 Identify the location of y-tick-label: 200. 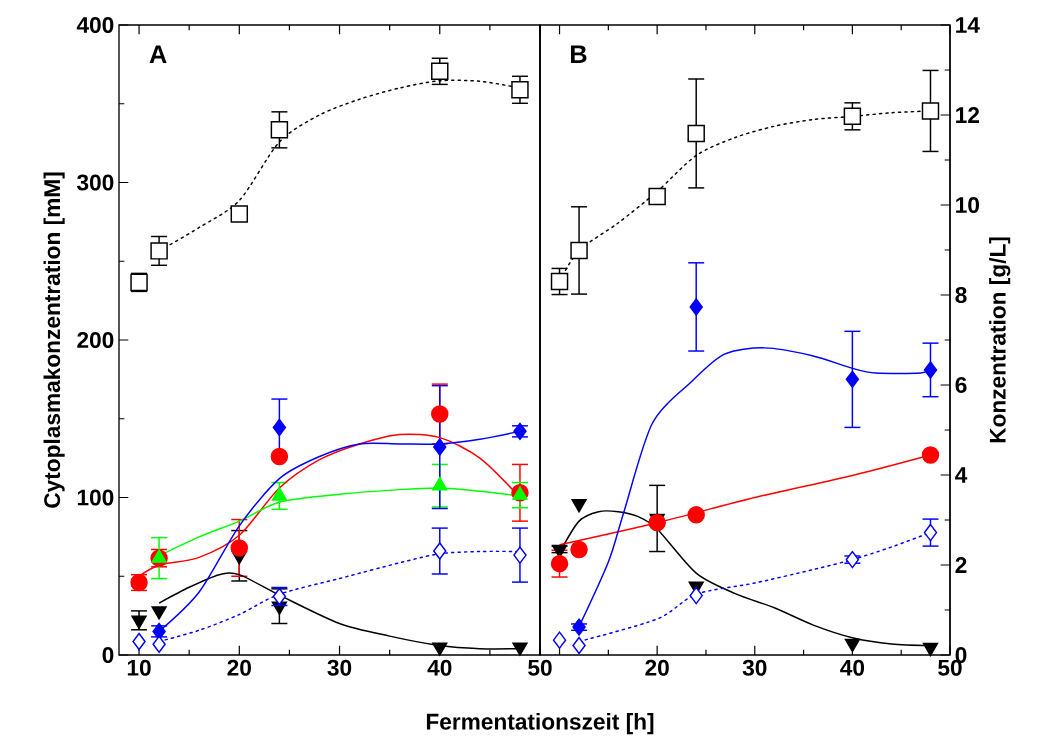
(95, 340).